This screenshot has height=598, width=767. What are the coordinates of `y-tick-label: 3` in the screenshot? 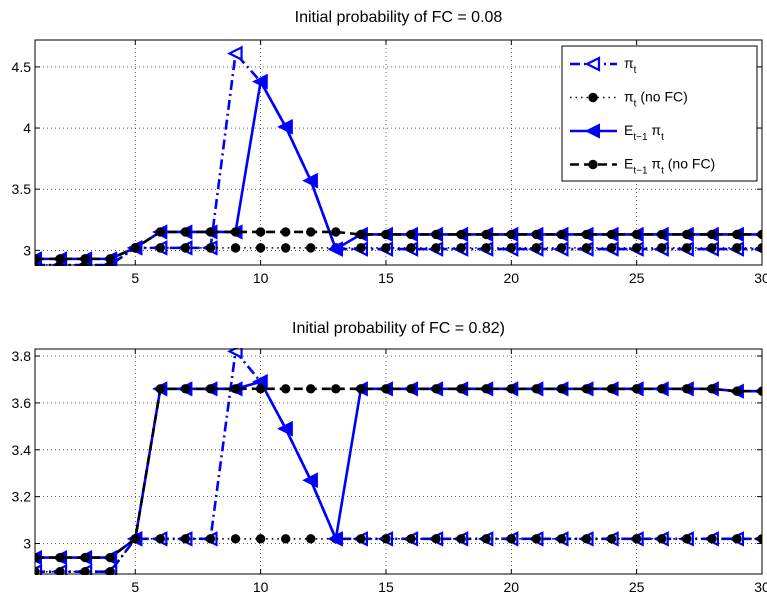 It's located at (27, 250).